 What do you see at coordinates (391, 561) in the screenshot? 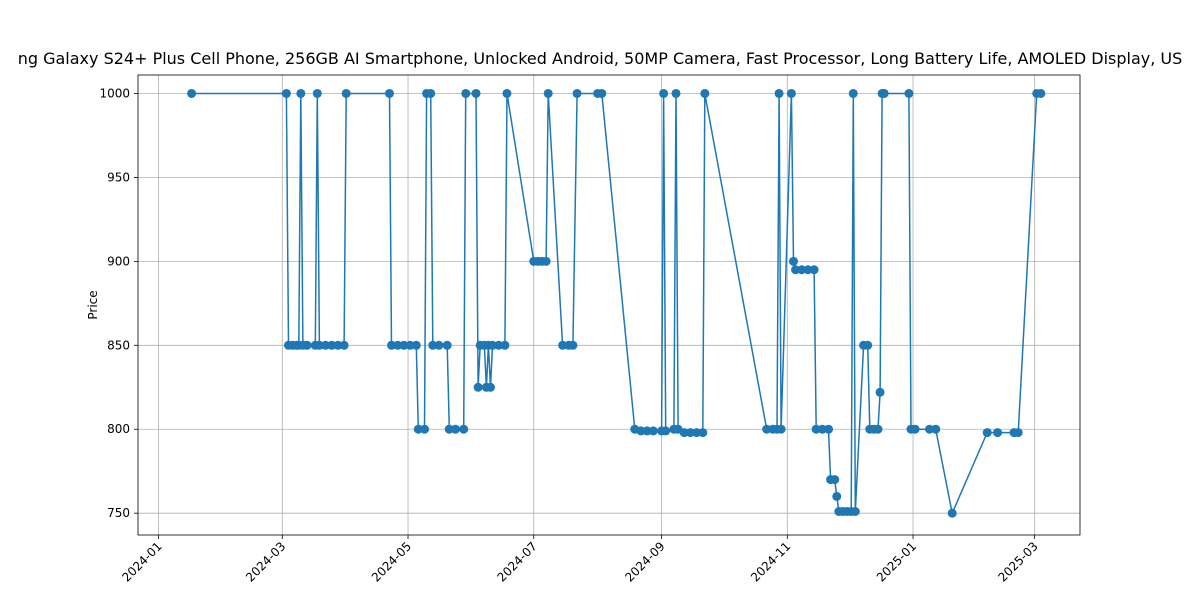
I see `x-tick-label: 2024-05` at bounding box center [391, 561].